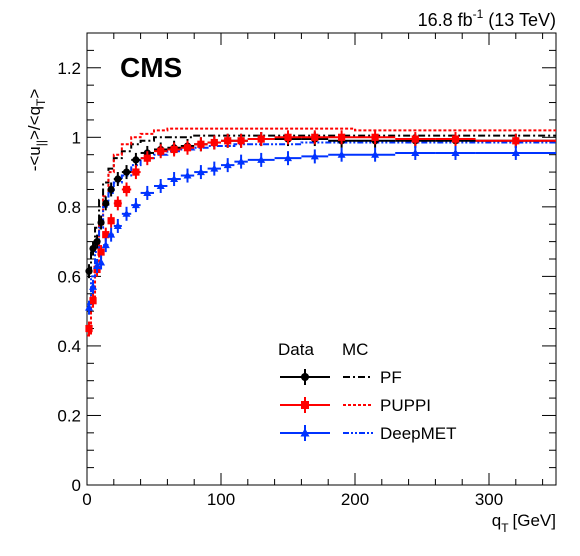 This screenshot has height=556, width=580. I want to click on legend-entry-pf: PF, so click(341, 377).